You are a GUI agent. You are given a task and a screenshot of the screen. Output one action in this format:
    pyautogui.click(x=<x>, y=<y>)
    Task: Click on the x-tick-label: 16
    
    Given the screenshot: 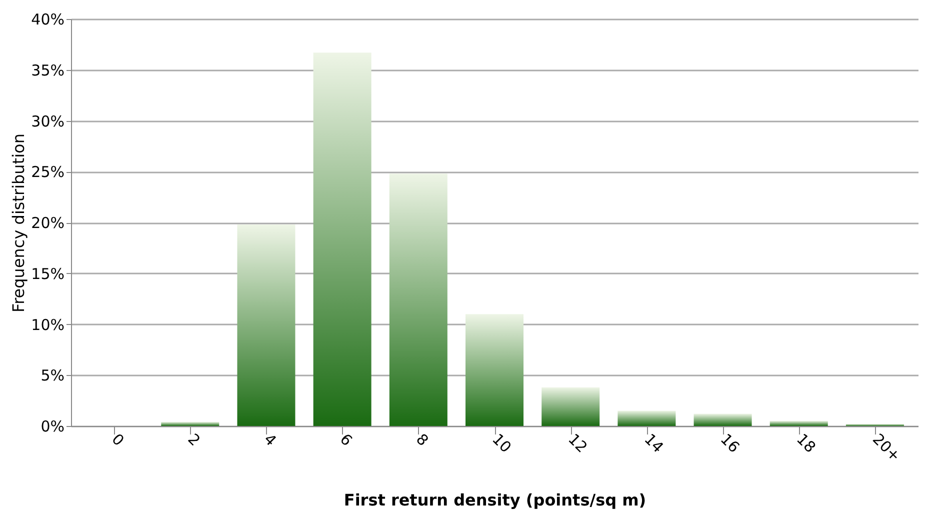 What is the action you would take?
    pyautogui.click(x=730, y=443)
    